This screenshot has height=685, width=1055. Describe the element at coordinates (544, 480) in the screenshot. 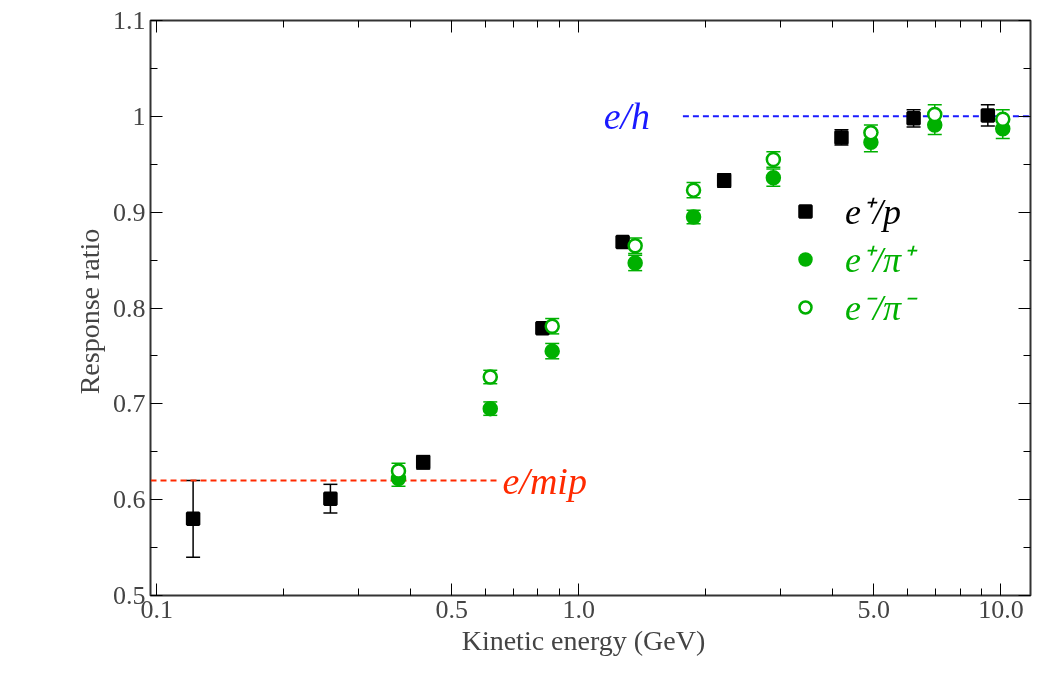

I see `ref-line-label: e/mip` at that location.